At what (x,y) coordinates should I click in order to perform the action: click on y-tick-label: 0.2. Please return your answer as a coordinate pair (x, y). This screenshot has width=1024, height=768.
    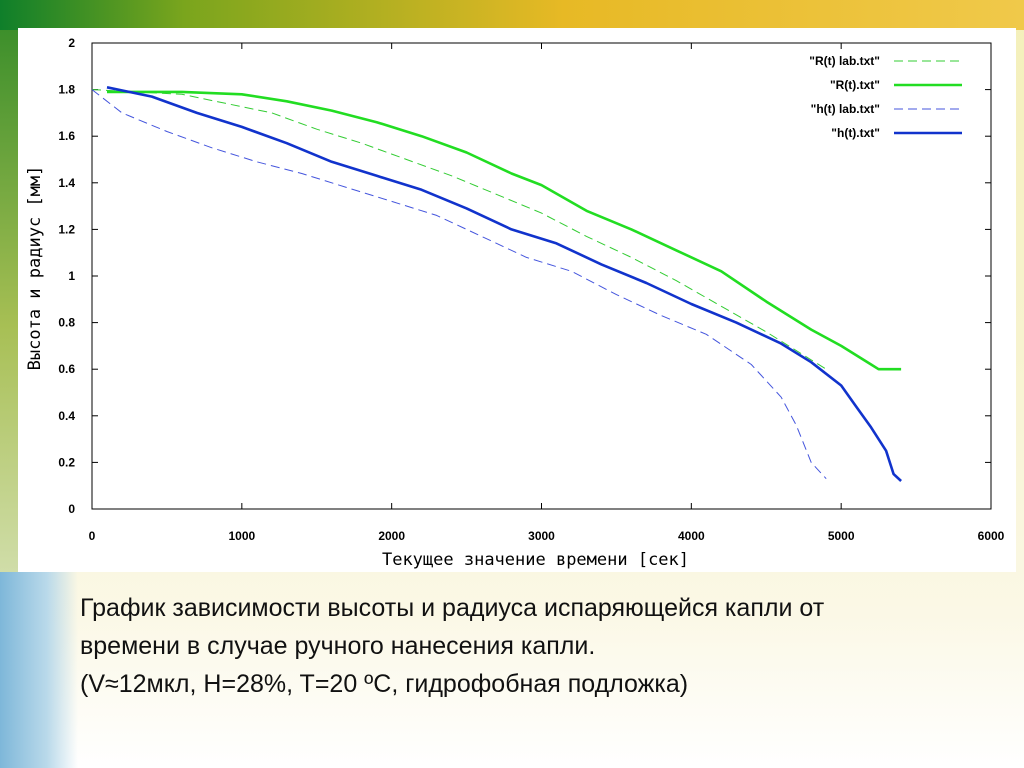
    Looking at the image, I should click on (66, 462).